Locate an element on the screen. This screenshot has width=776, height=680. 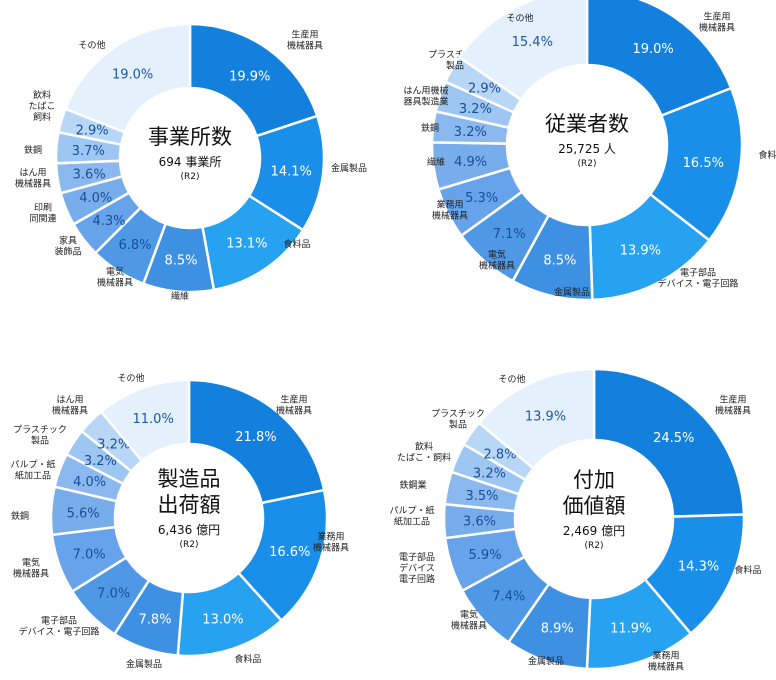
slice-category-label: はん用機械 is located at coordinates (425, 91).